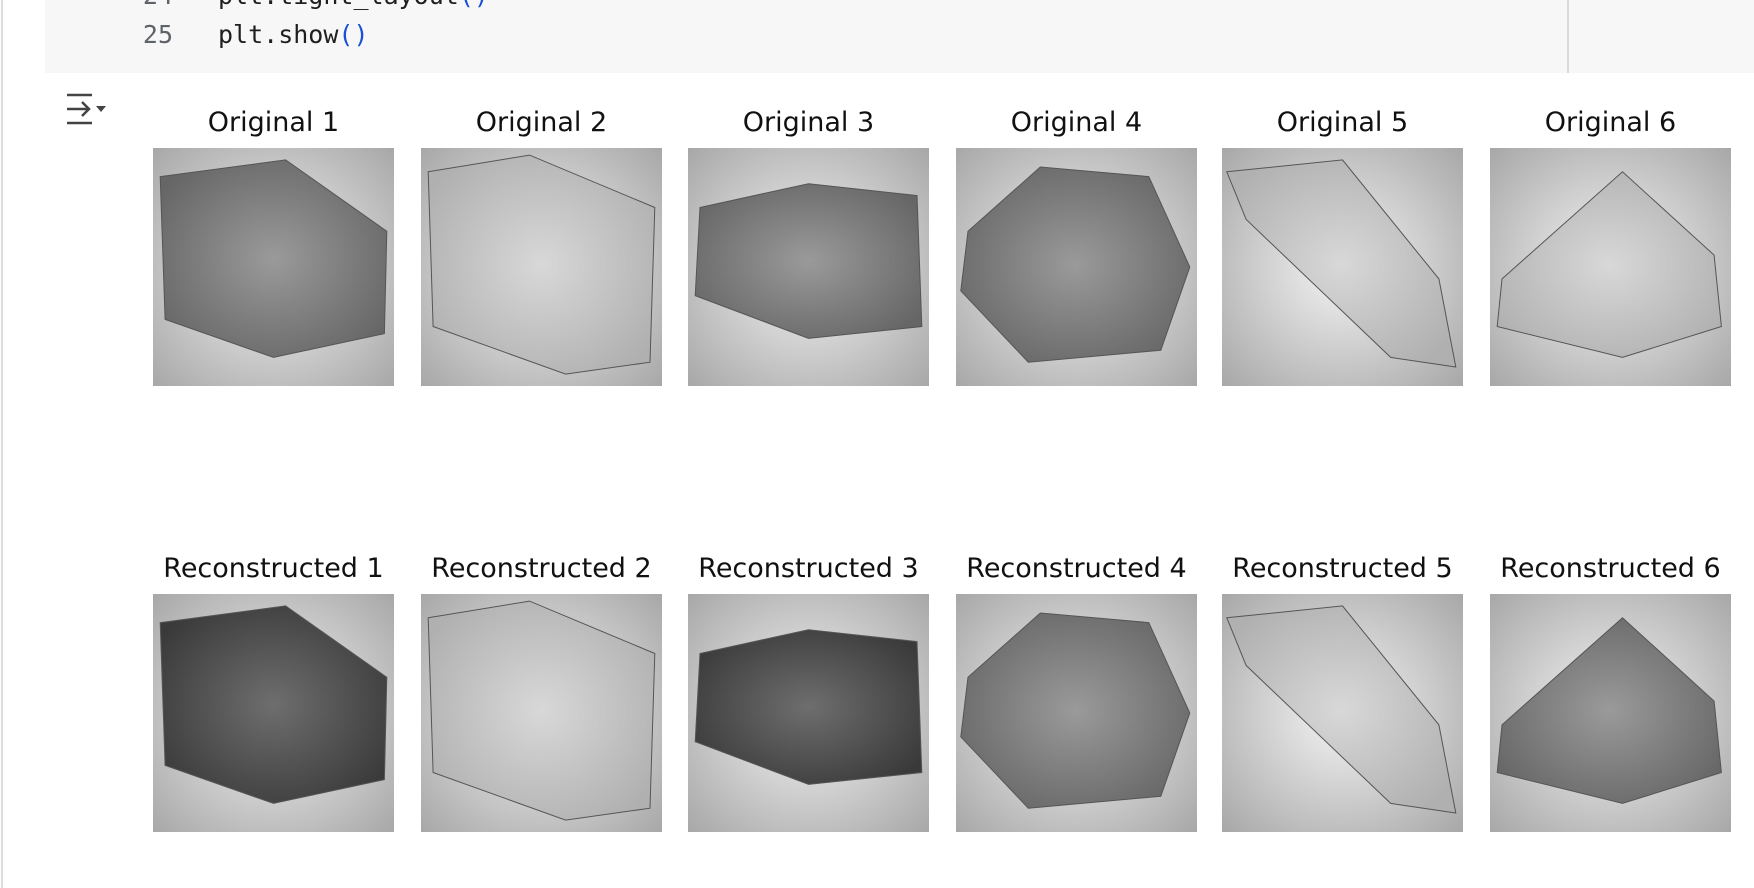 The height and width of the screenshot is (888, 1754). I want to click on image-title: Original 5, so click(1342, 122).